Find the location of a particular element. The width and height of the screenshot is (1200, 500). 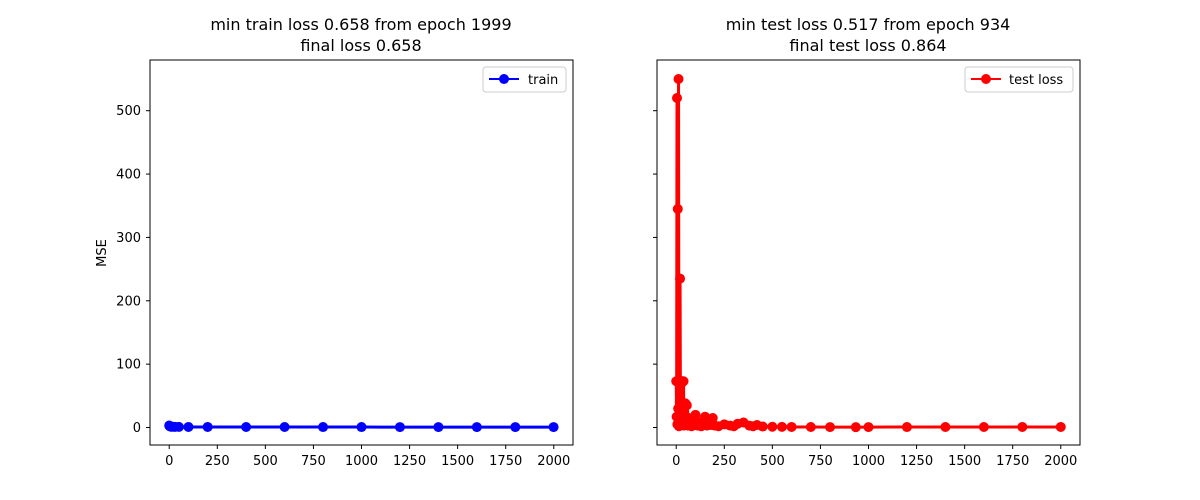

legend-label: test loss is located at coordinates (1036, 80).